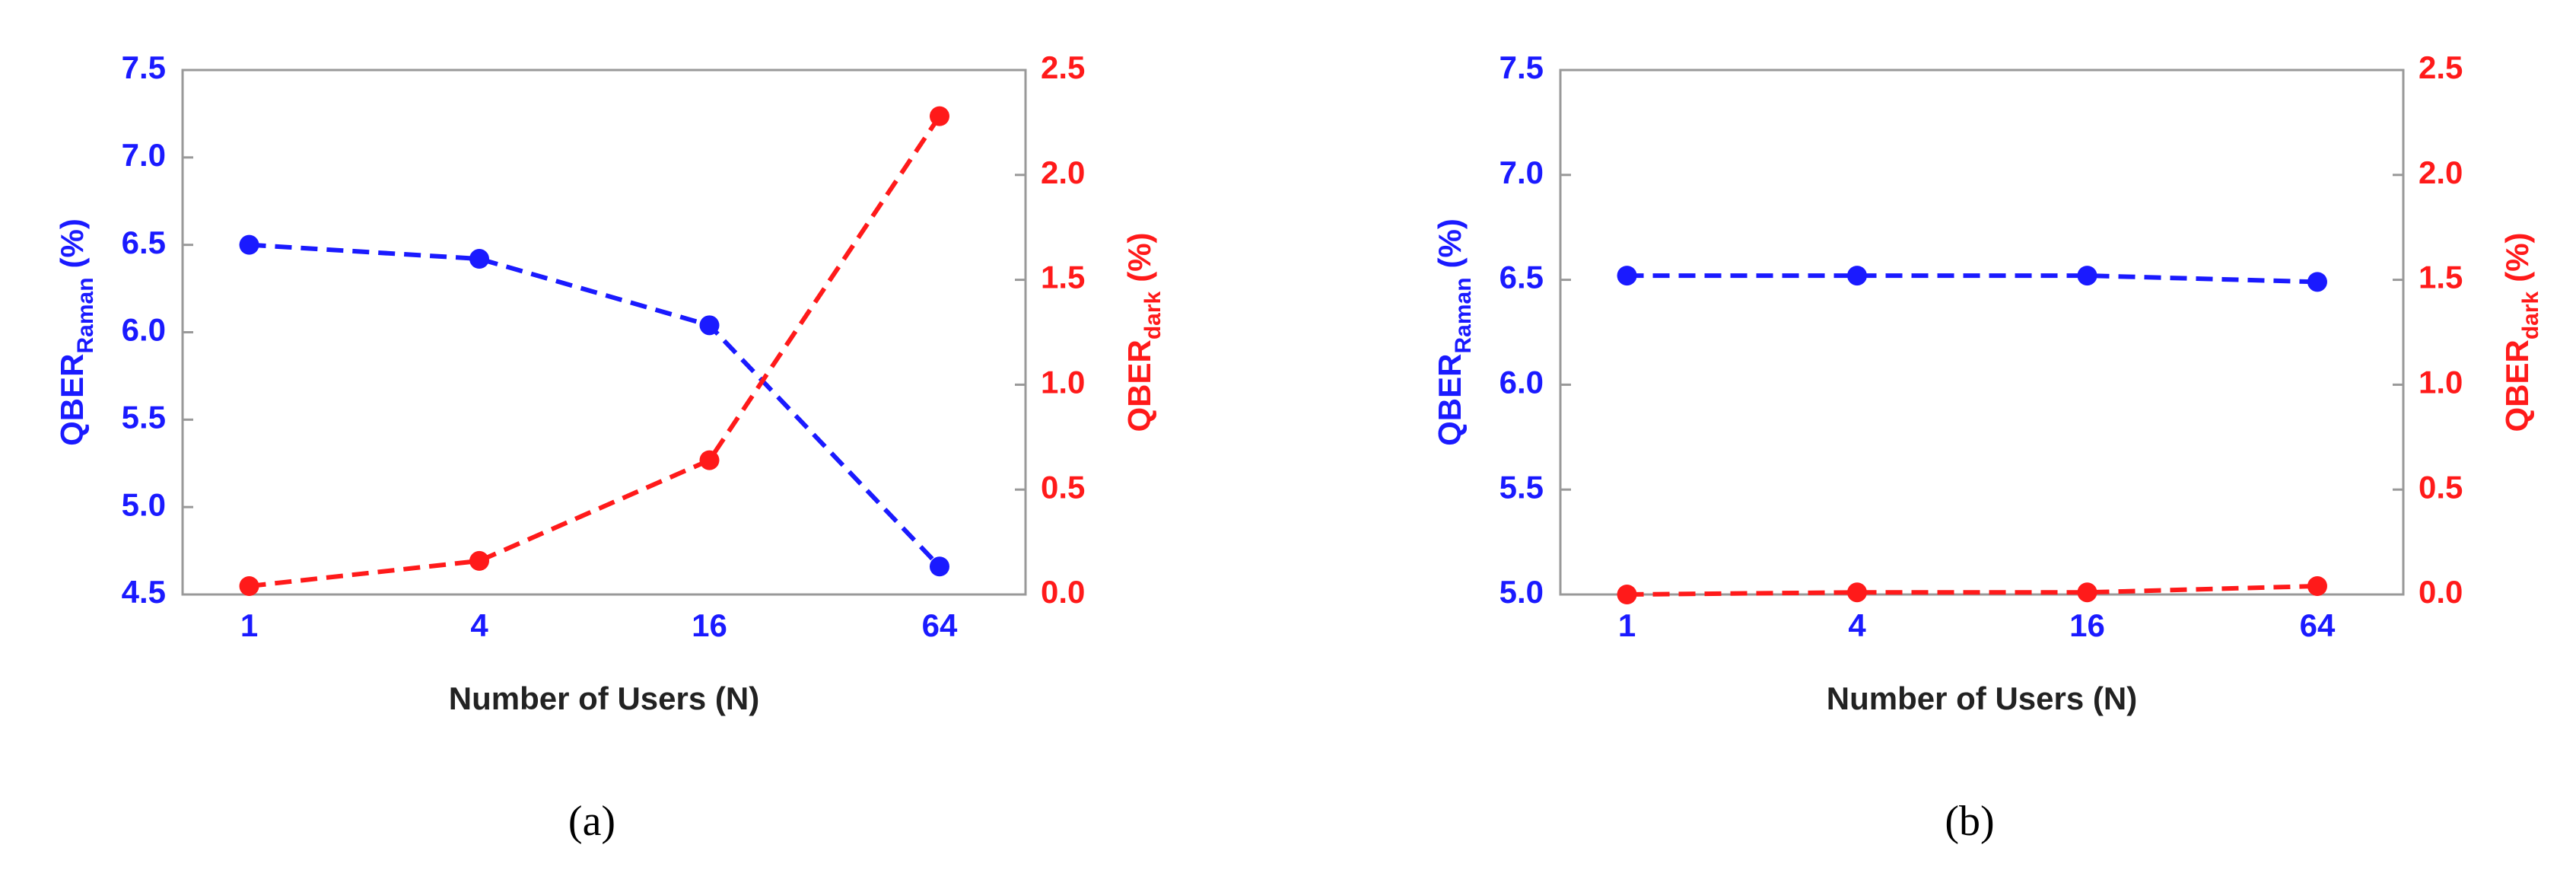  I want to click on y-tick-label: 4.5, so click(144, 592).